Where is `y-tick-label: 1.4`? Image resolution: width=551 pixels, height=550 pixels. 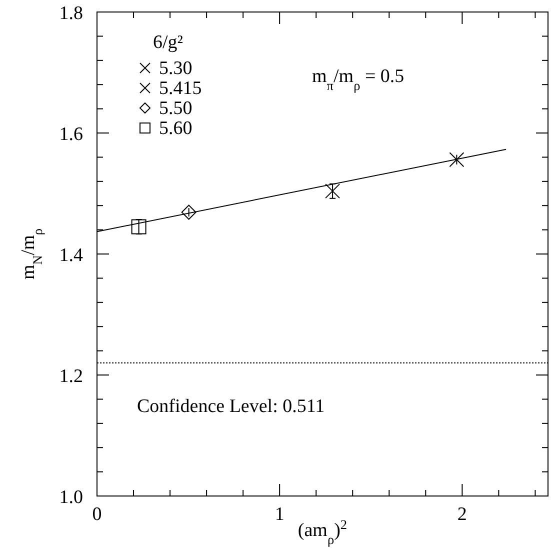
y-tick-label: 1.4 is located at coordinates (71, 255).